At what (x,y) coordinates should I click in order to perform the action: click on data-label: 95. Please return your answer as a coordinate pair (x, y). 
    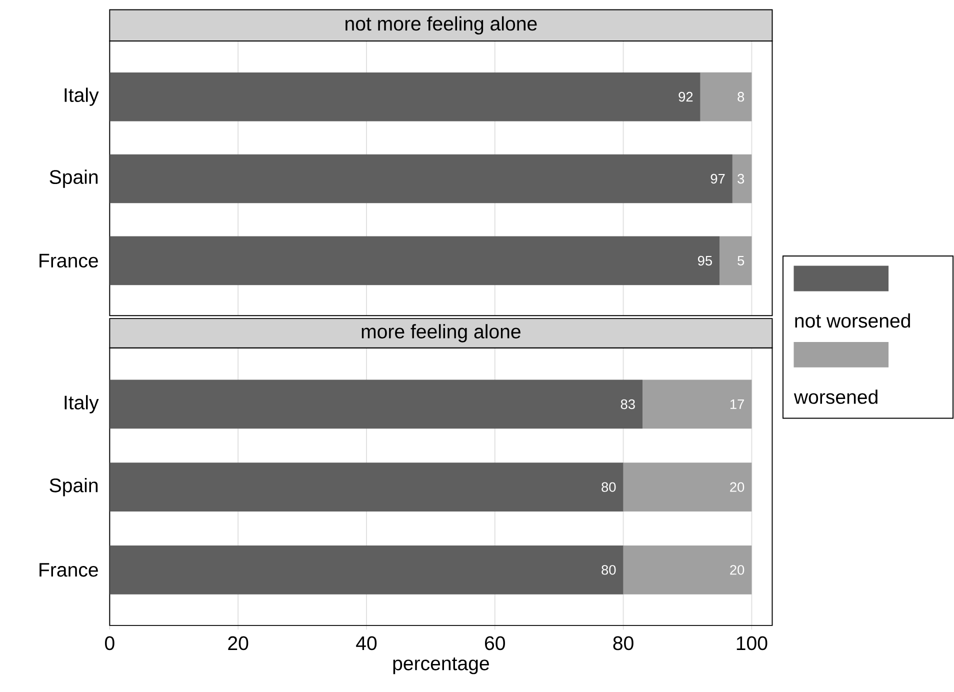
    Looking at the image, I should click on (705, 261).